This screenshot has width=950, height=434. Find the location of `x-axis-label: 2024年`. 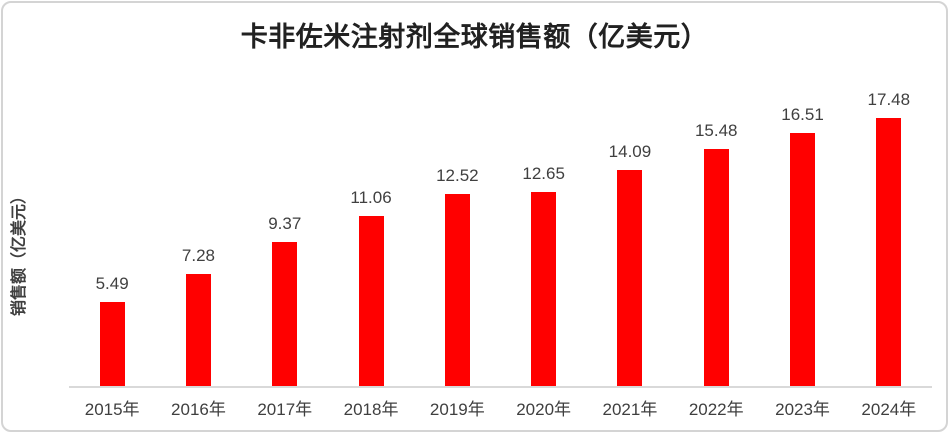

x-axis-label: 2024年 is located at coordinates (889, 409).